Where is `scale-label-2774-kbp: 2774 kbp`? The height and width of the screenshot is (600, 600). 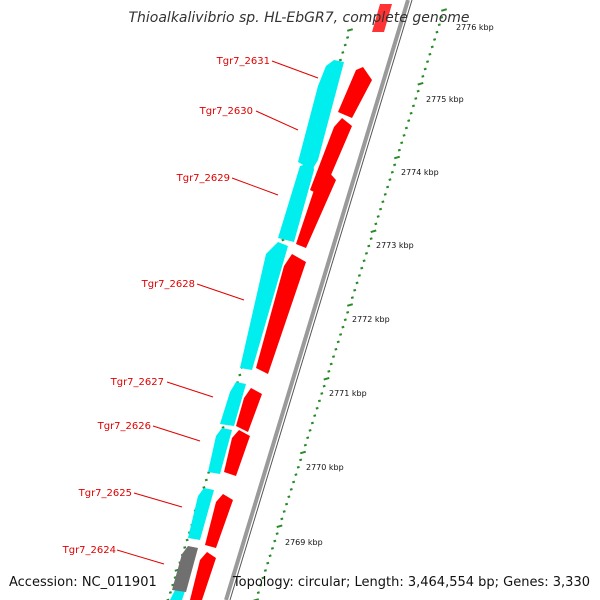 scale-label-2774-kbp: 2774 kbp is located at coordinates (420, 172).